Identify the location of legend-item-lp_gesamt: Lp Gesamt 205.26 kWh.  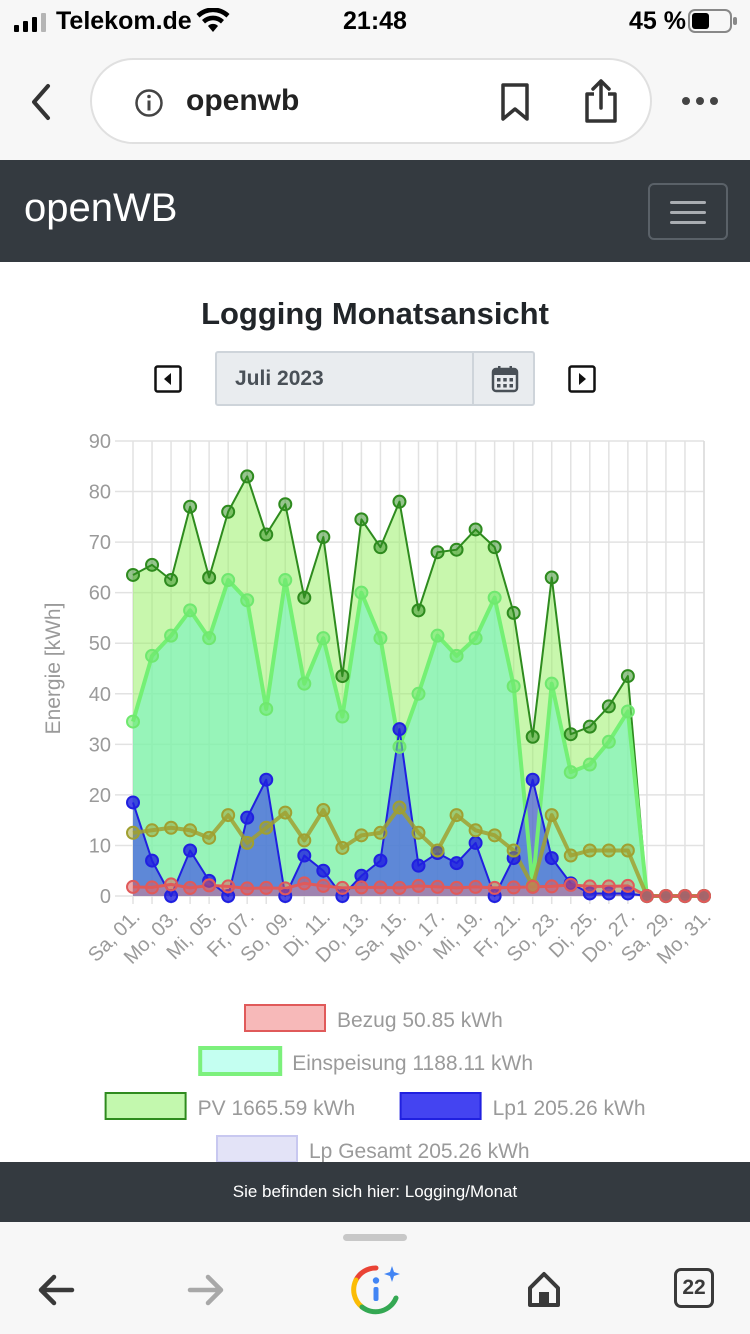
(373, 1149).